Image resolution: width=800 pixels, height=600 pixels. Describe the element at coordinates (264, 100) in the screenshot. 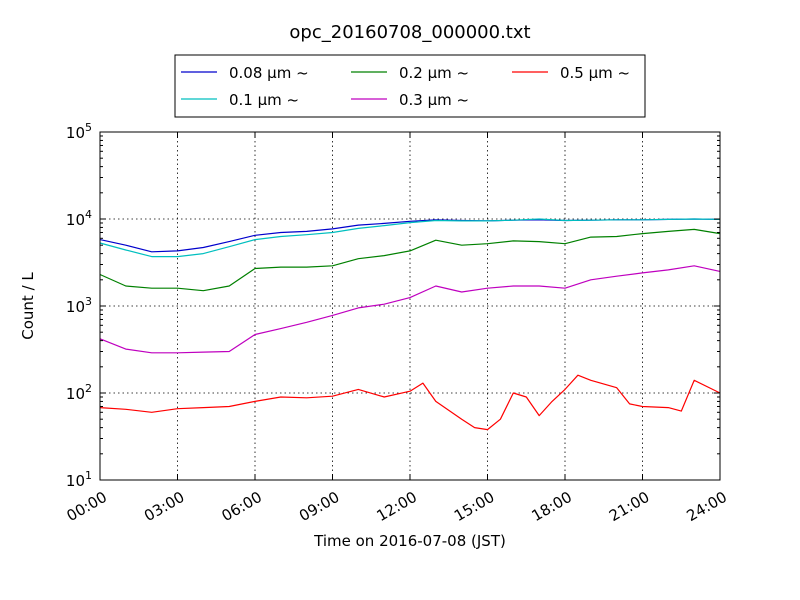

I see `legend-label-1: 0.1 μm ~` at that location.